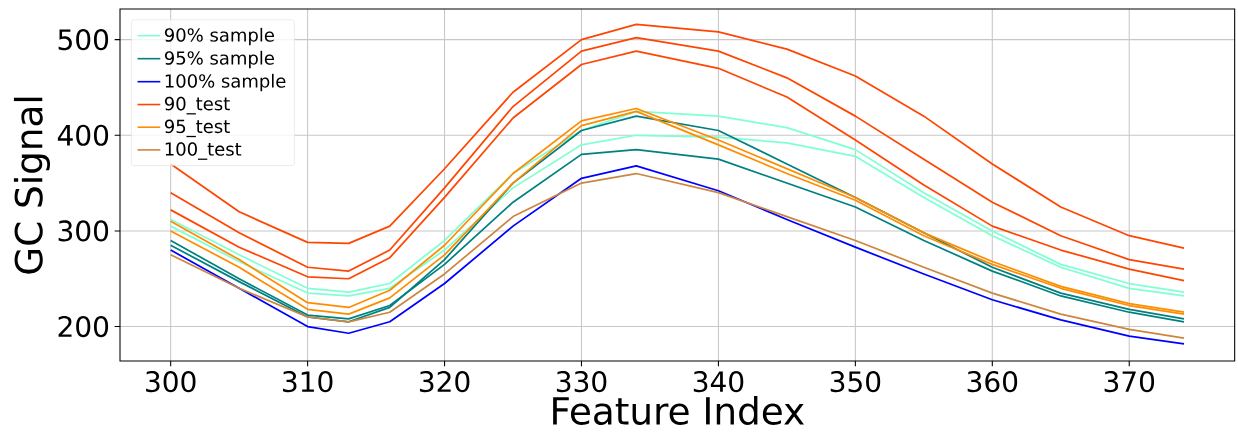  Describe the element at coordinates (203, 151) in the screenshot. I see `legend-label: 100_test` at that location.